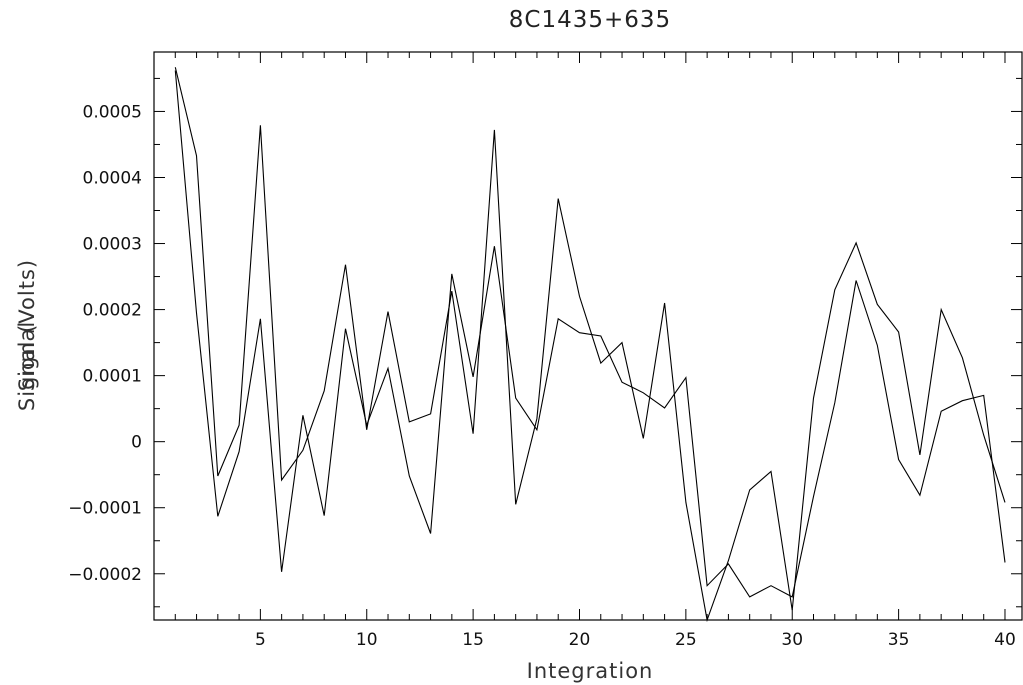 This screenshot has height=685, width=1023. What do you see at coordinates (112, 112) in the screenshot?
I see `y-tick-label: 0.0005` at bounding box center [112, 112].